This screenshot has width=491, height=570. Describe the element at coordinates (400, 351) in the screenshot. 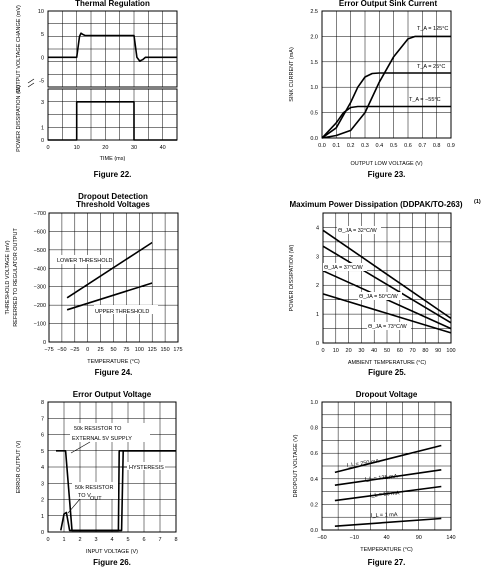

I see `x-tick-label: 60` at that location.